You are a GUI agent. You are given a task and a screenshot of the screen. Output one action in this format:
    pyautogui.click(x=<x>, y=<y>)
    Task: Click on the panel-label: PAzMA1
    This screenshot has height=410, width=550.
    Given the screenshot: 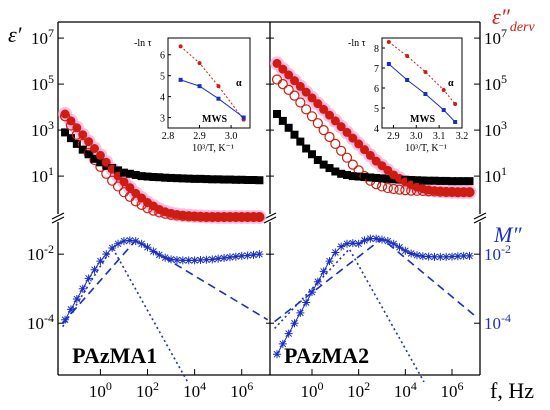 What is the action you would take?
    pyautogui.click(x=114, y=355)
    